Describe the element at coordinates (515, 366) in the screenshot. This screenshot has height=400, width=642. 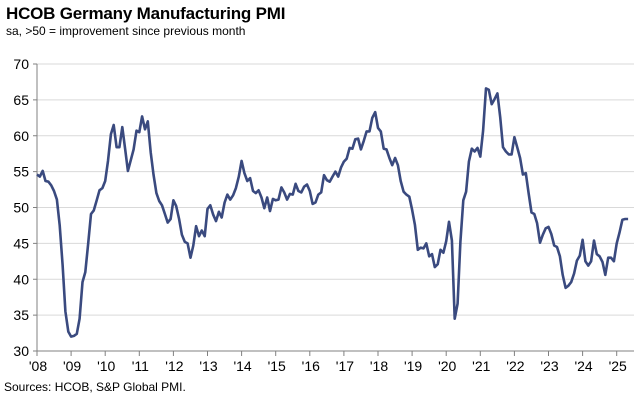
I see `x-tick-label: '22` at that location.